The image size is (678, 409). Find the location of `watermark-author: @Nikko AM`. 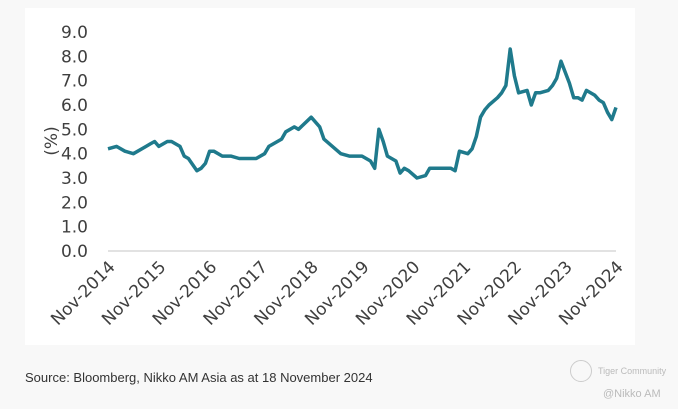

watermark-author: @Nikko AM is located at coordinates (632, 394).